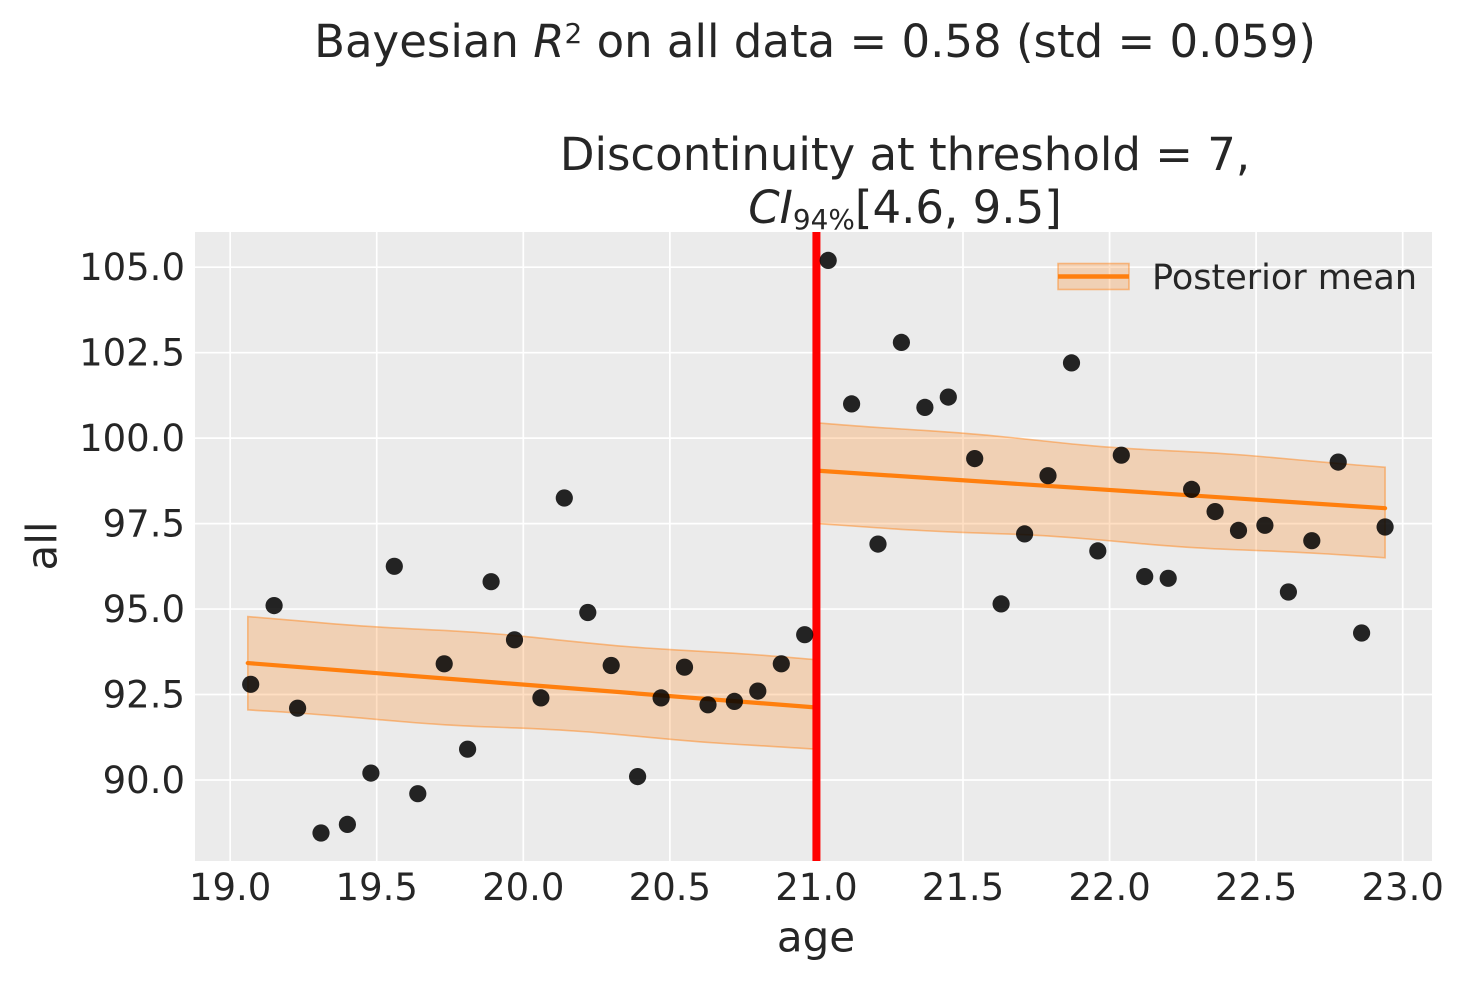 This screenshot has width=1463, height=983. What do you see at coordinates (823, 220) in the screenshot?
I see `ci-subscript: 94%` at bounding box center [823, 220].